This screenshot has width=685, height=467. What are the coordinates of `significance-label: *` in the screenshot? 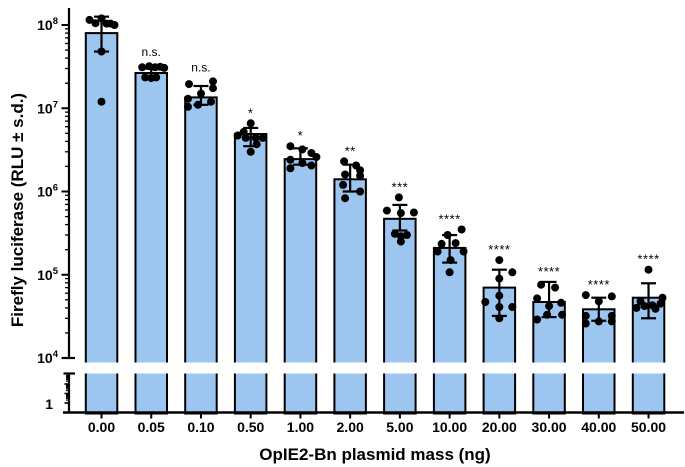 It's located at (301, 135).